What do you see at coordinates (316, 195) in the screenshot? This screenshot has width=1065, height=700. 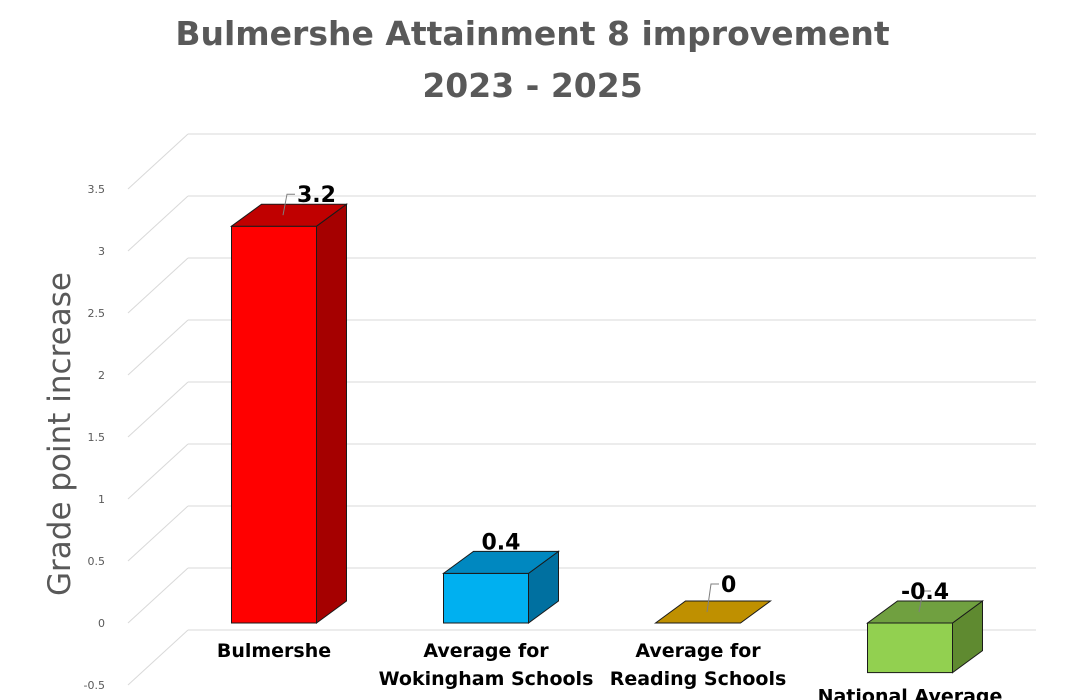 I see `data-label: 3.2` at bounding box center [316, 195].